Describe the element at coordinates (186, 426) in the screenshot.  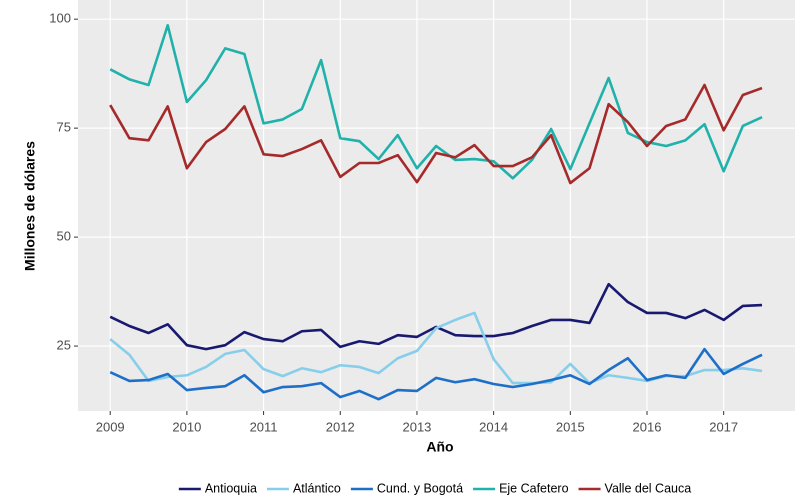
I see `x-tick-label: 2010` at that location.